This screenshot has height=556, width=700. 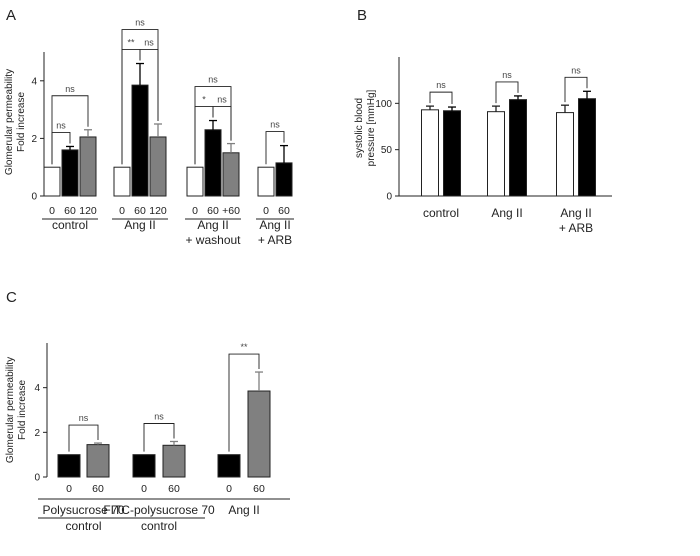 What do you see at coordinates (389, 197) in the screenshot?
I see `y-tick-label-b: 0` at bounding box center [389, 197].